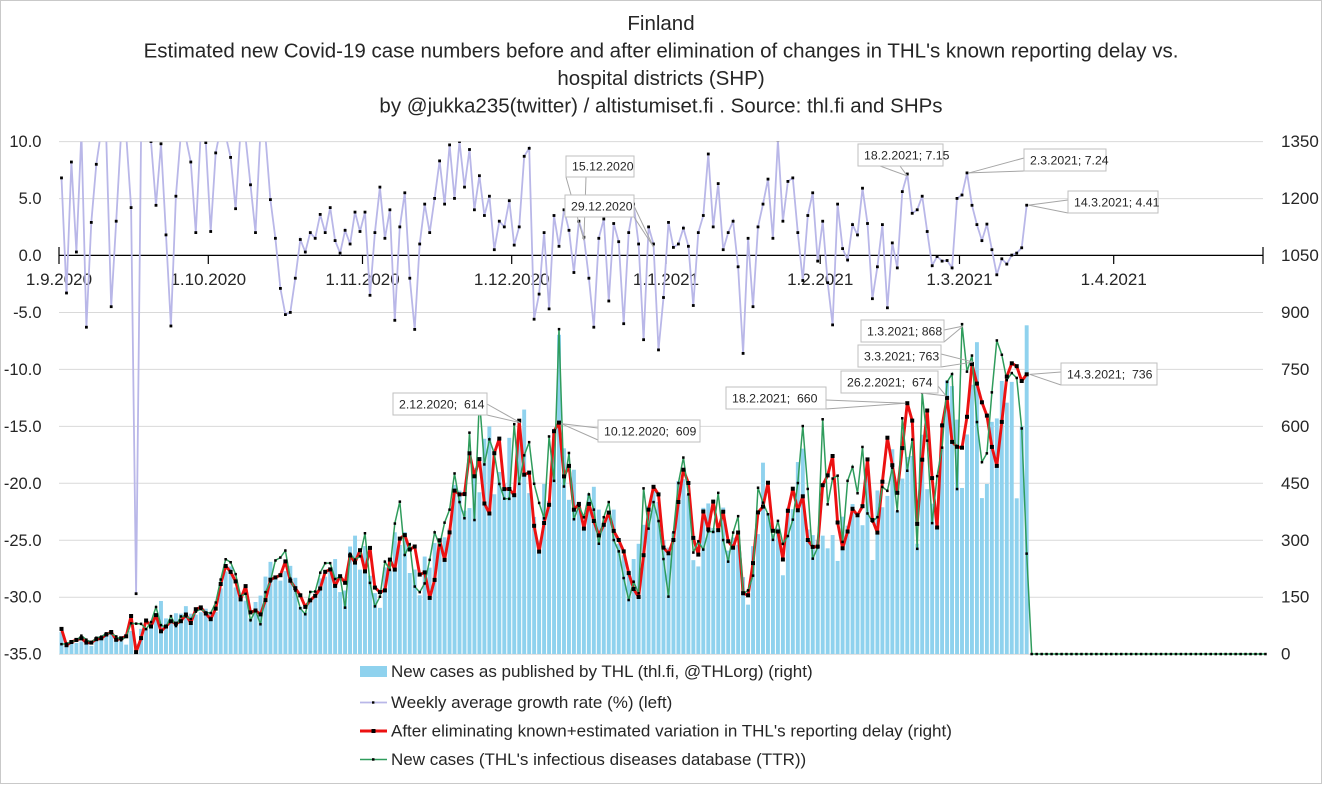 The image size is (1322, 789). I want to click on svg-text: 300, so click(1295, 540).